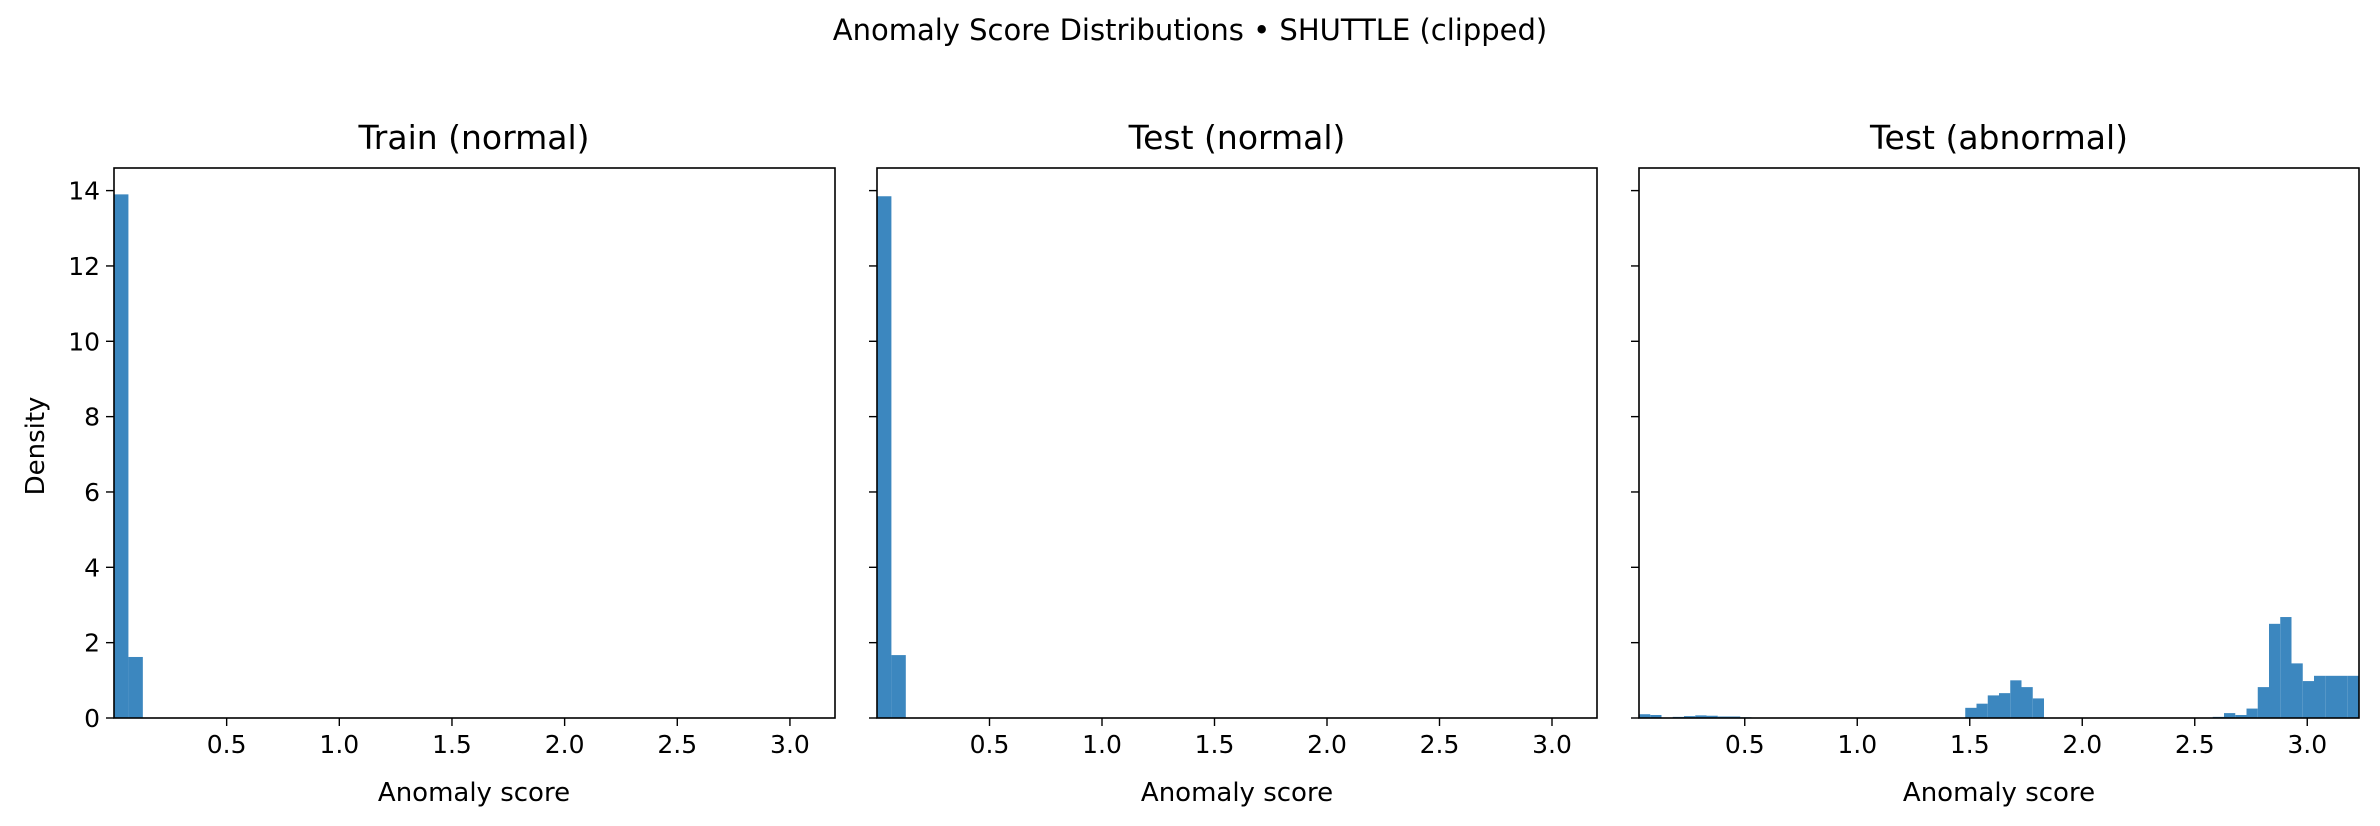 The width and height of the screenshot is (2380, 826). Describe the element at coordinates (474, 793) in the screenshot. I see `panel-1-xlabel: Anomaly score` at that location.